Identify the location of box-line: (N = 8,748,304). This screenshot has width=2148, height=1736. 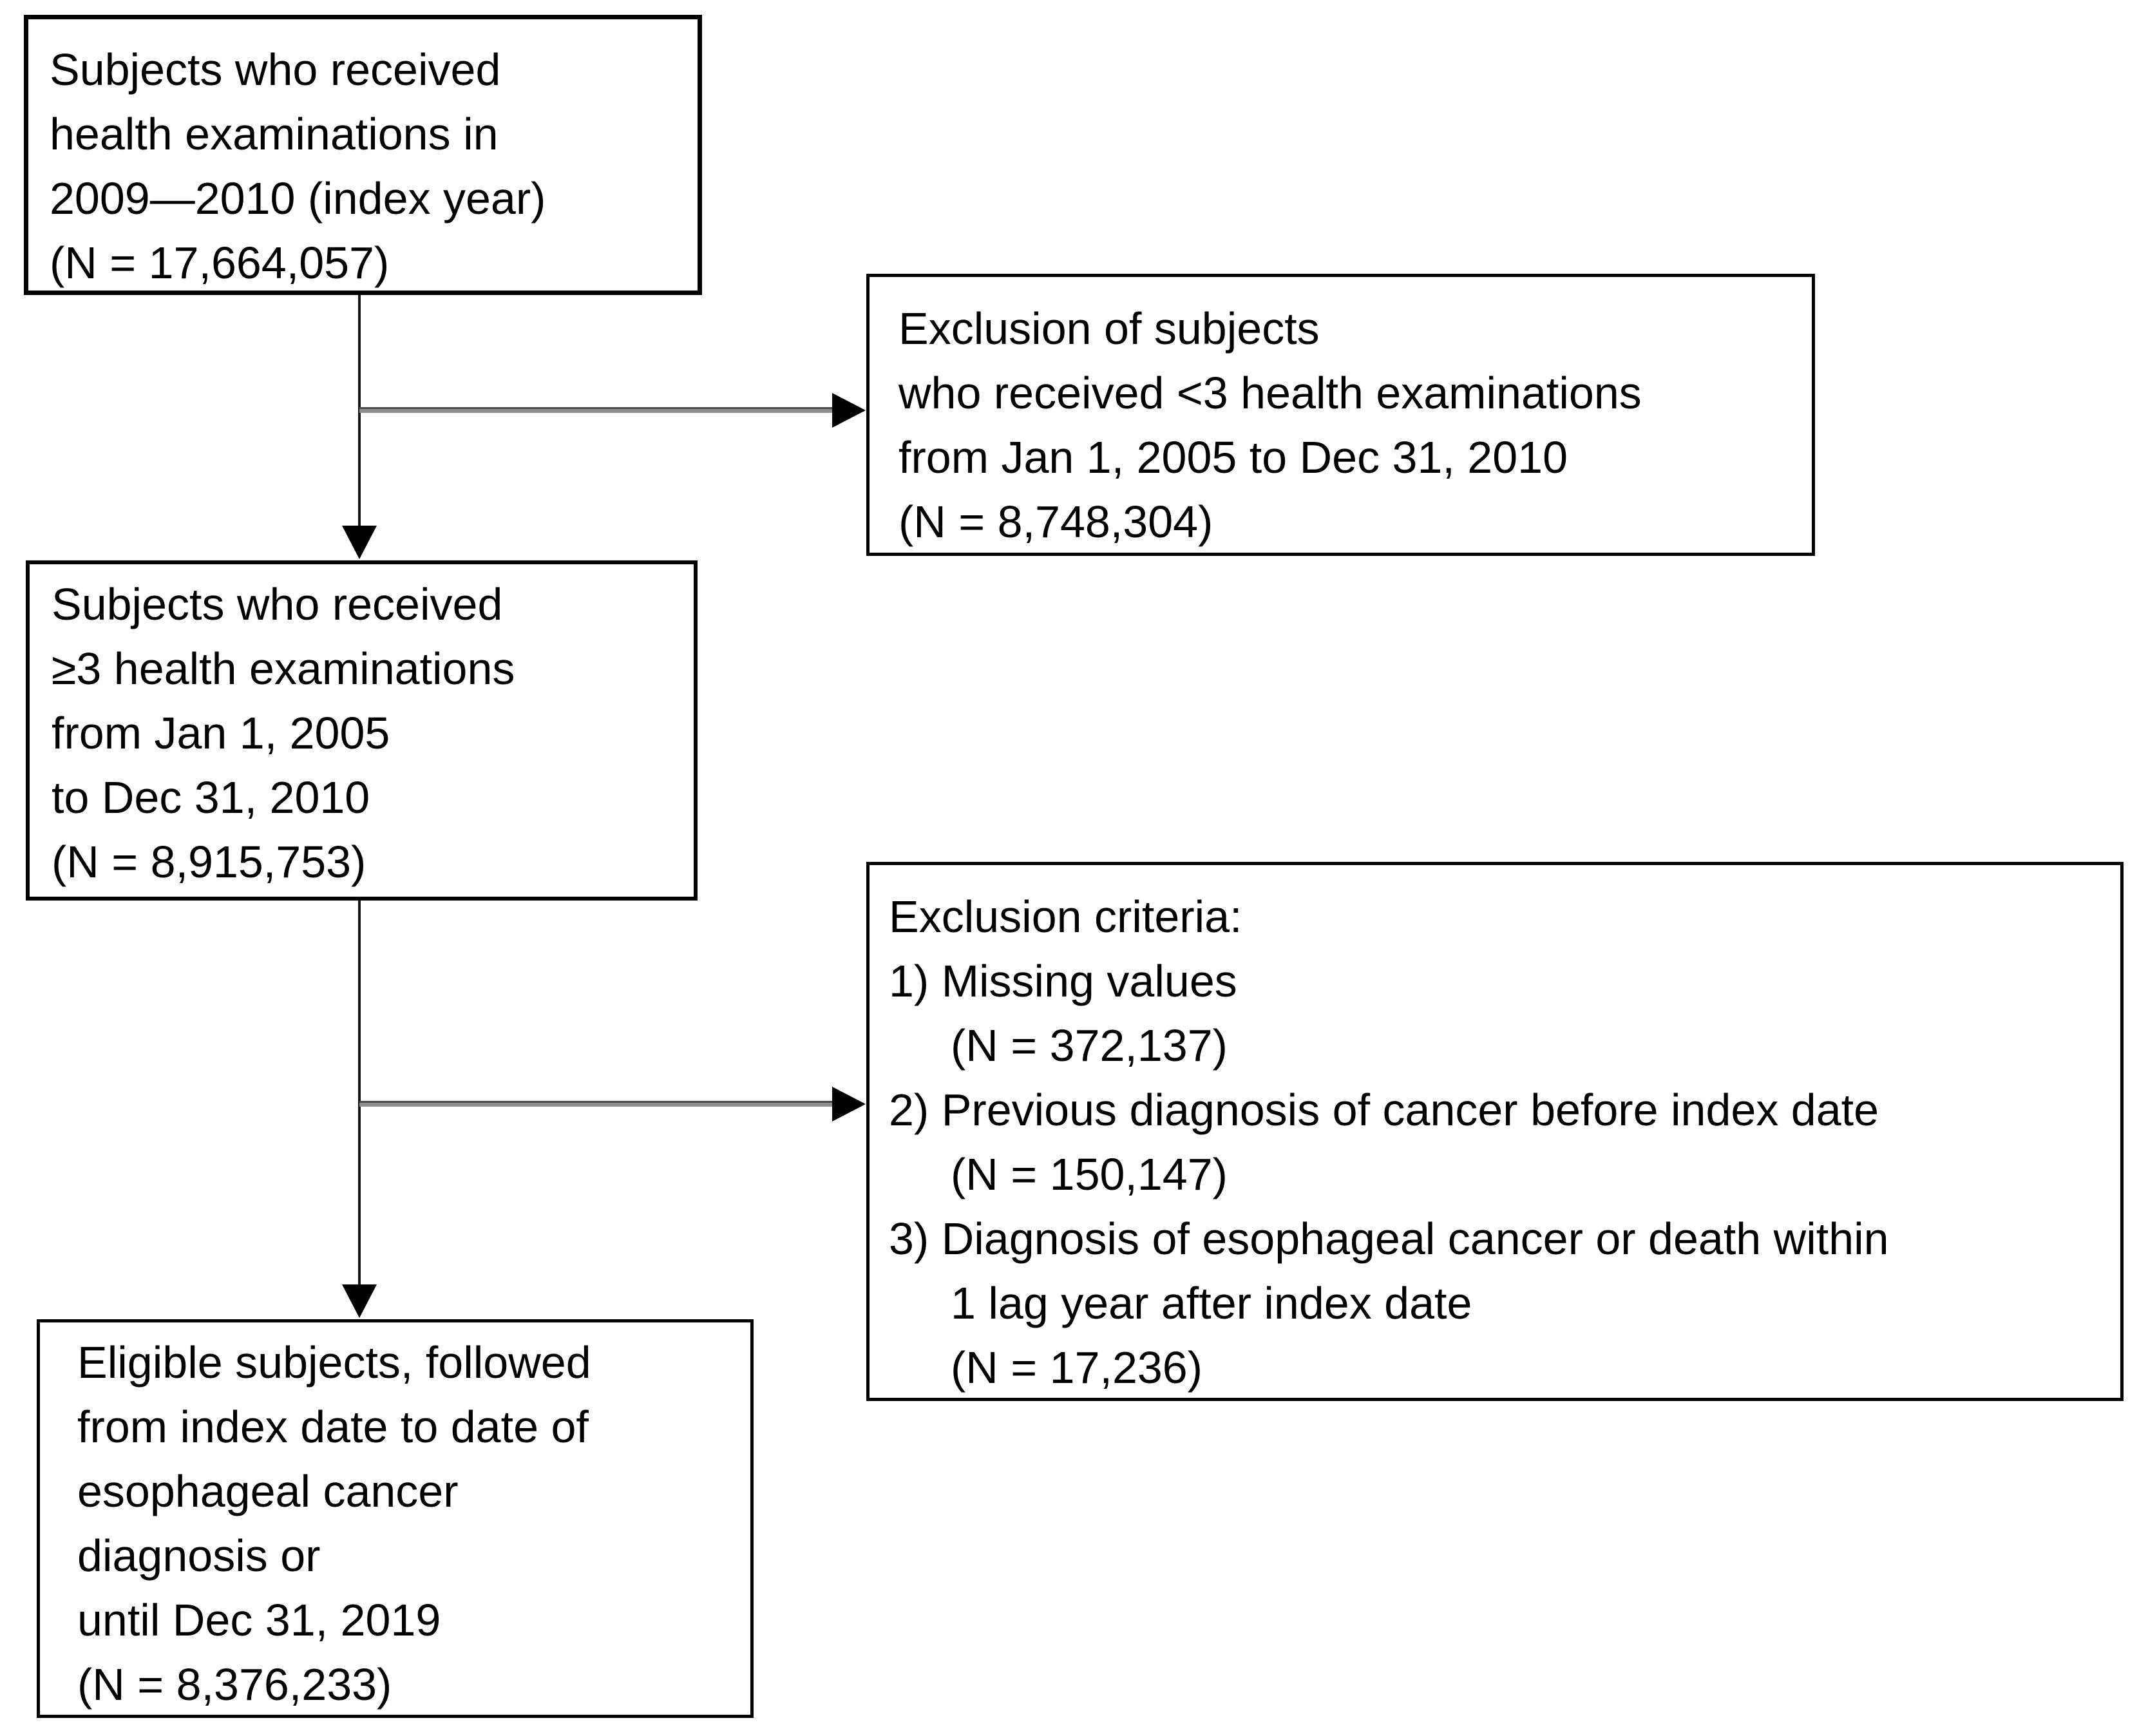
(1055, 522).